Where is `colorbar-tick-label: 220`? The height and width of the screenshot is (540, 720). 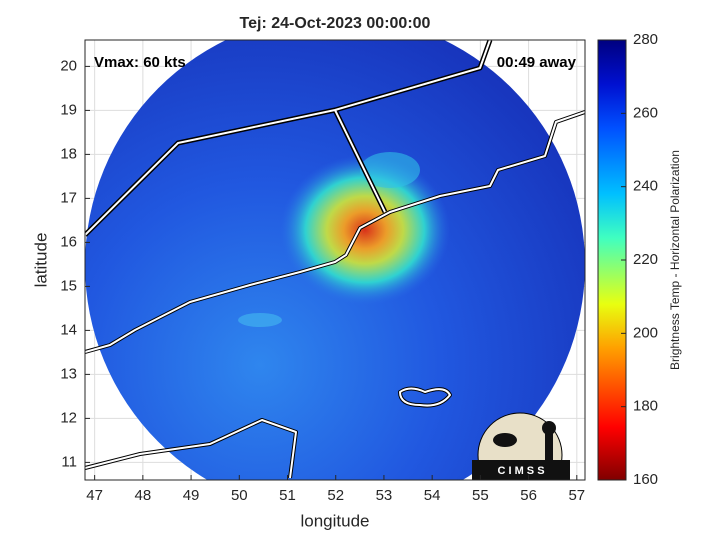 colorbar-tick-label: 220 is located at coordinates (645, 259).